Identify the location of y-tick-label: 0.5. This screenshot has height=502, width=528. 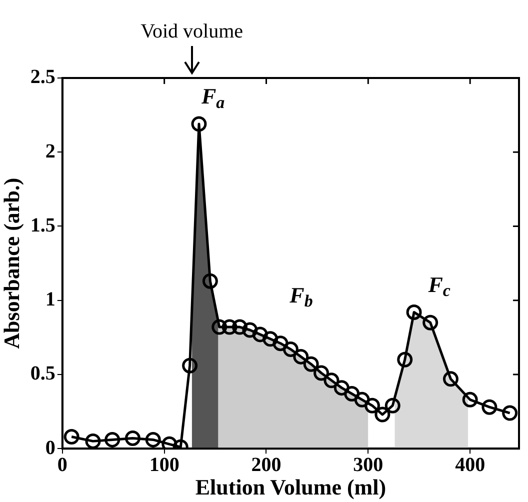
(43, 373).